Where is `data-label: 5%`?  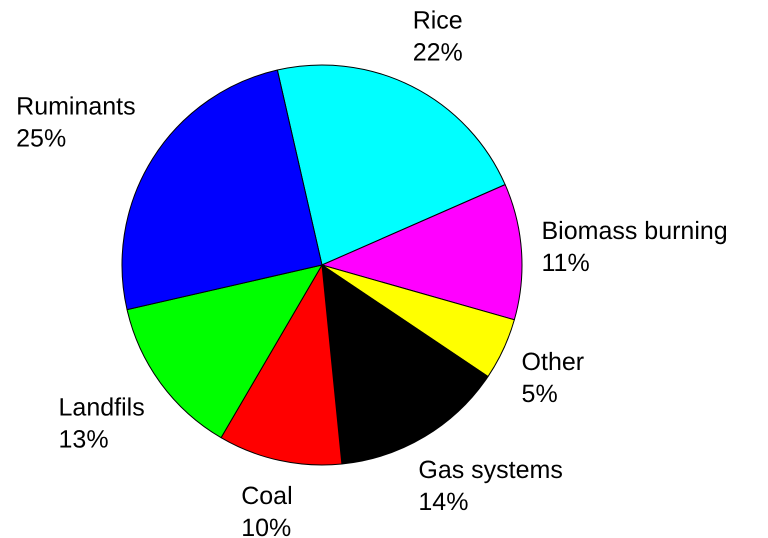
data-label: 5% is located at coordinates (540, 394).